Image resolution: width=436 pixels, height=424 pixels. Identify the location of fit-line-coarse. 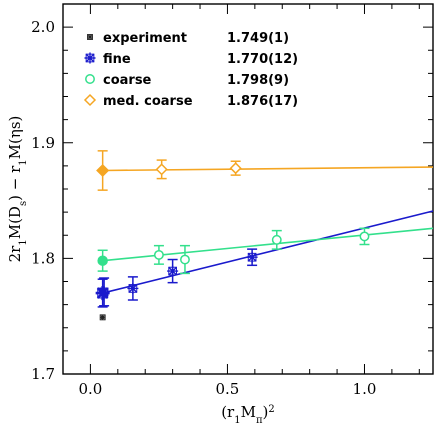
(268, 244).